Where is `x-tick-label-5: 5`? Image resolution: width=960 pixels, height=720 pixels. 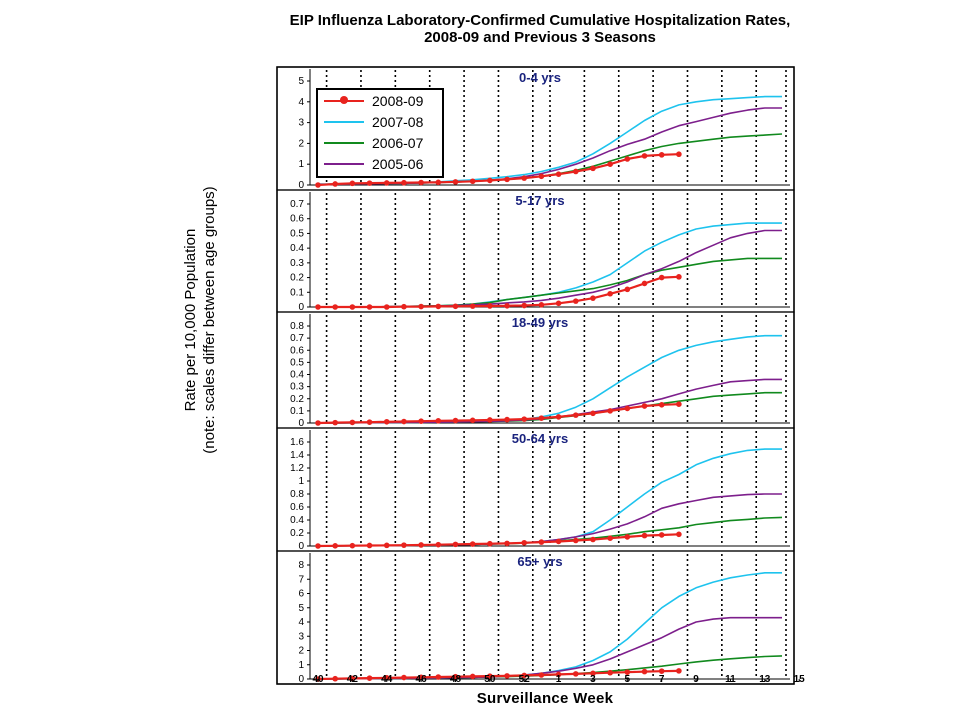
x-tick-label-5: 5 is located at coordinates (628, 679).